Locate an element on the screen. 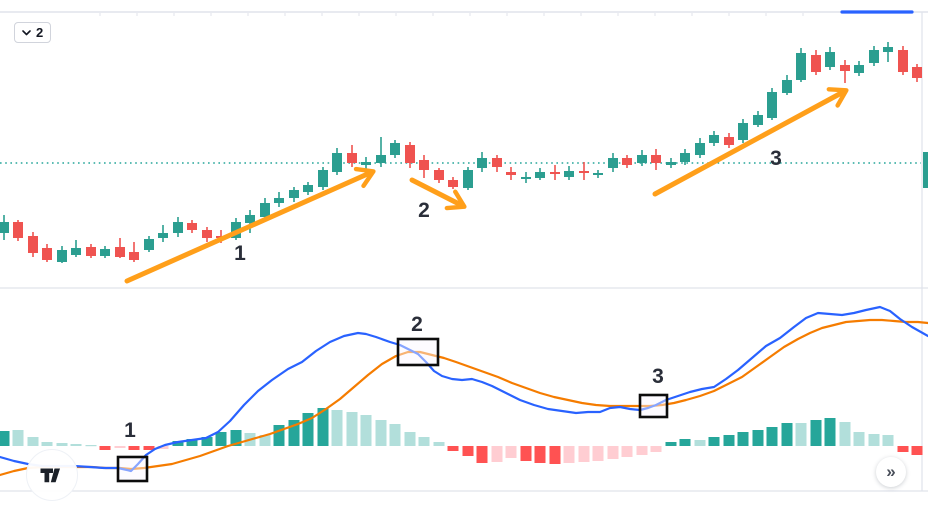  scroll-right-button: » is located at coordinates (891, 472).